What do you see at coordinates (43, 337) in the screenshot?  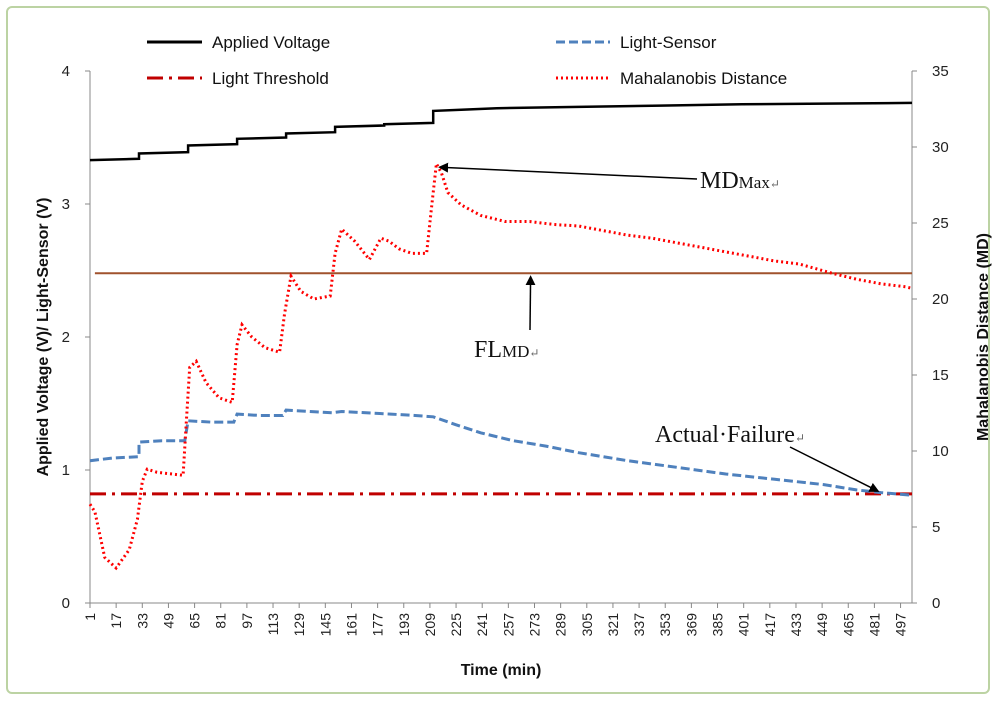 I see `y-axis-left-title: Applied Voltage (V)/ Light-Sensor (V)` at bounding box center [43, 337].